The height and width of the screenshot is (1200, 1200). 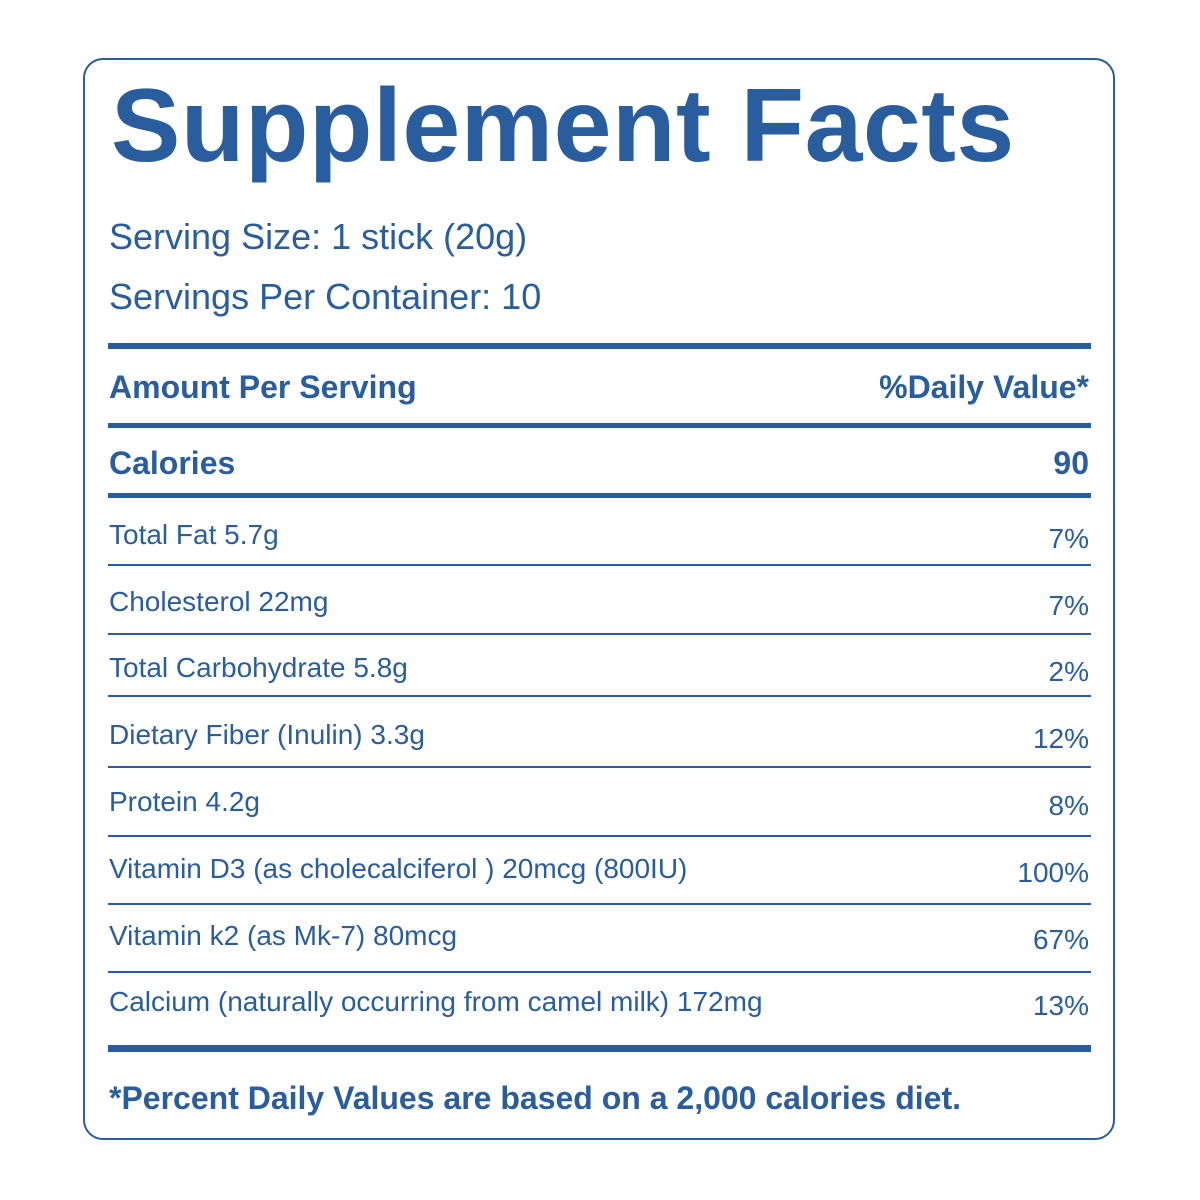 What do you see at coordinates (984, 387) in the screenshot?
I see `daily-value-label: %Daily Value*` at bounding box center [984, 387].